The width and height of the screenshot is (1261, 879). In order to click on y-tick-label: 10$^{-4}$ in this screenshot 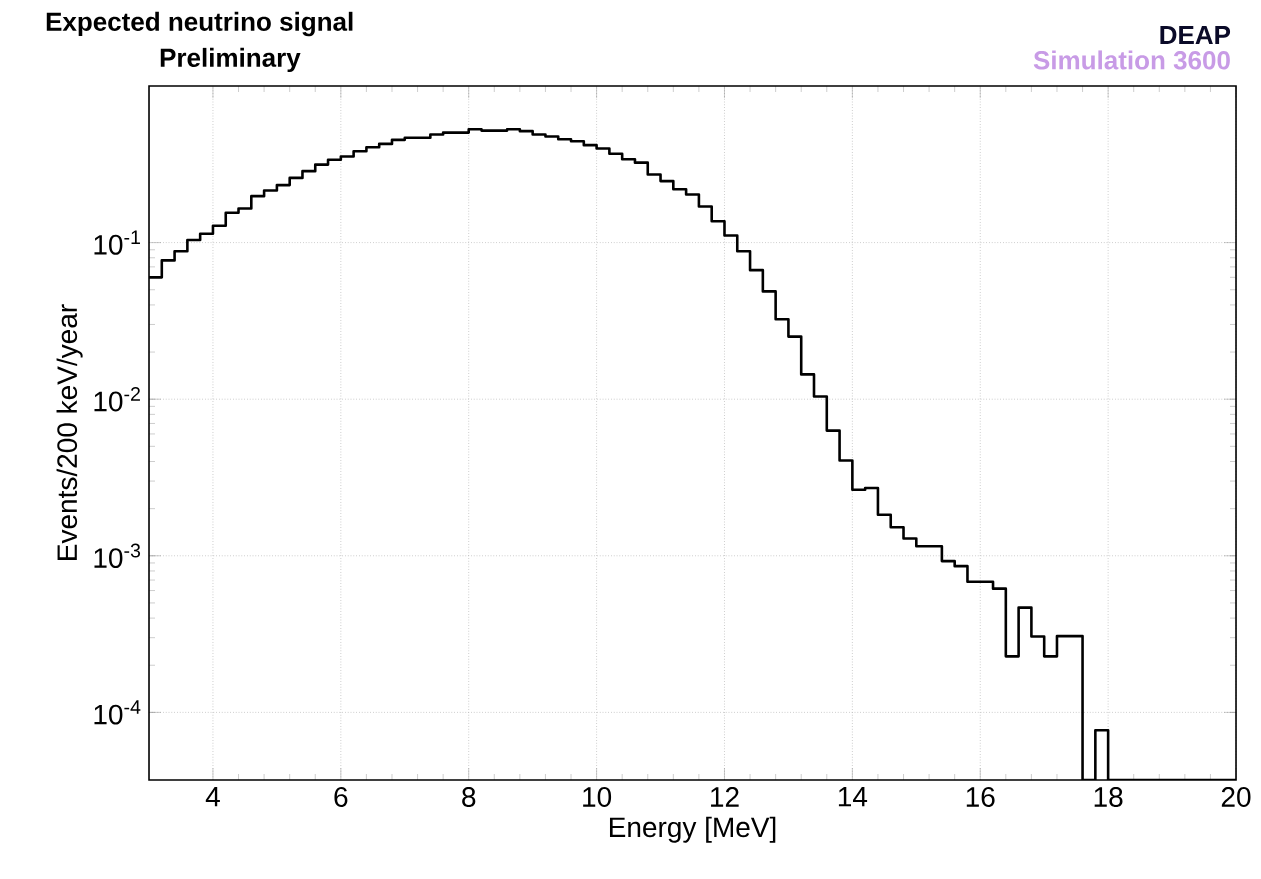, I will do `click(117, 712)`.